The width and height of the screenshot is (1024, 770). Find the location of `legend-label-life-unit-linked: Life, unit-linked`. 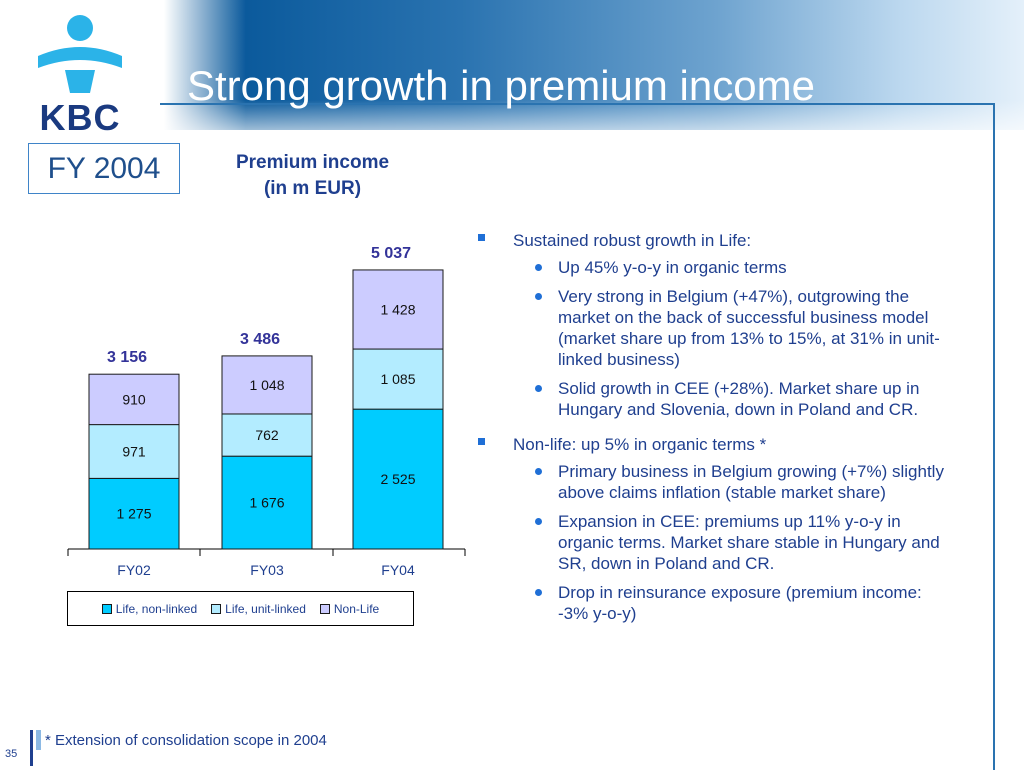

legend-label-life-unit-linked: Life, unit-linked is located at coordinates (265, 608).